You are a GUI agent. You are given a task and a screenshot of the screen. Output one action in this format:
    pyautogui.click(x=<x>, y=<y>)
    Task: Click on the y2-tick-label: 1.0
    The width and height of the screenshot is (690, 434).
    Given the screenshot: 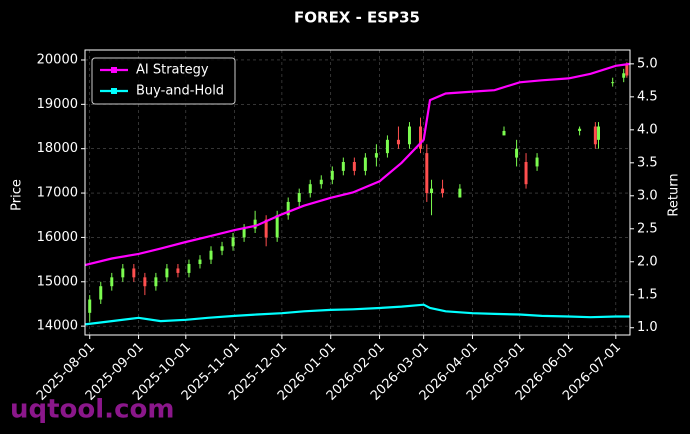 What is the action you would take?
    pyautogui.click(x=647, y=327)
    